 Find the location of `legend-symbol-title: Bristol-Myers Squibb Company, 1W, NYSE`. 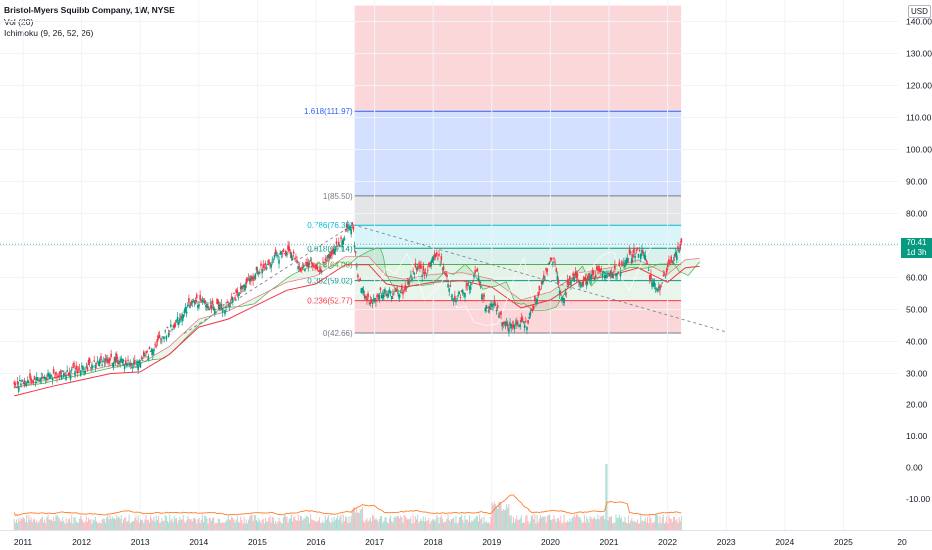

legend-symbol-title: Bristol-Myers Squibb Company, 1W, NYSE is located at coordinates (89, 10).